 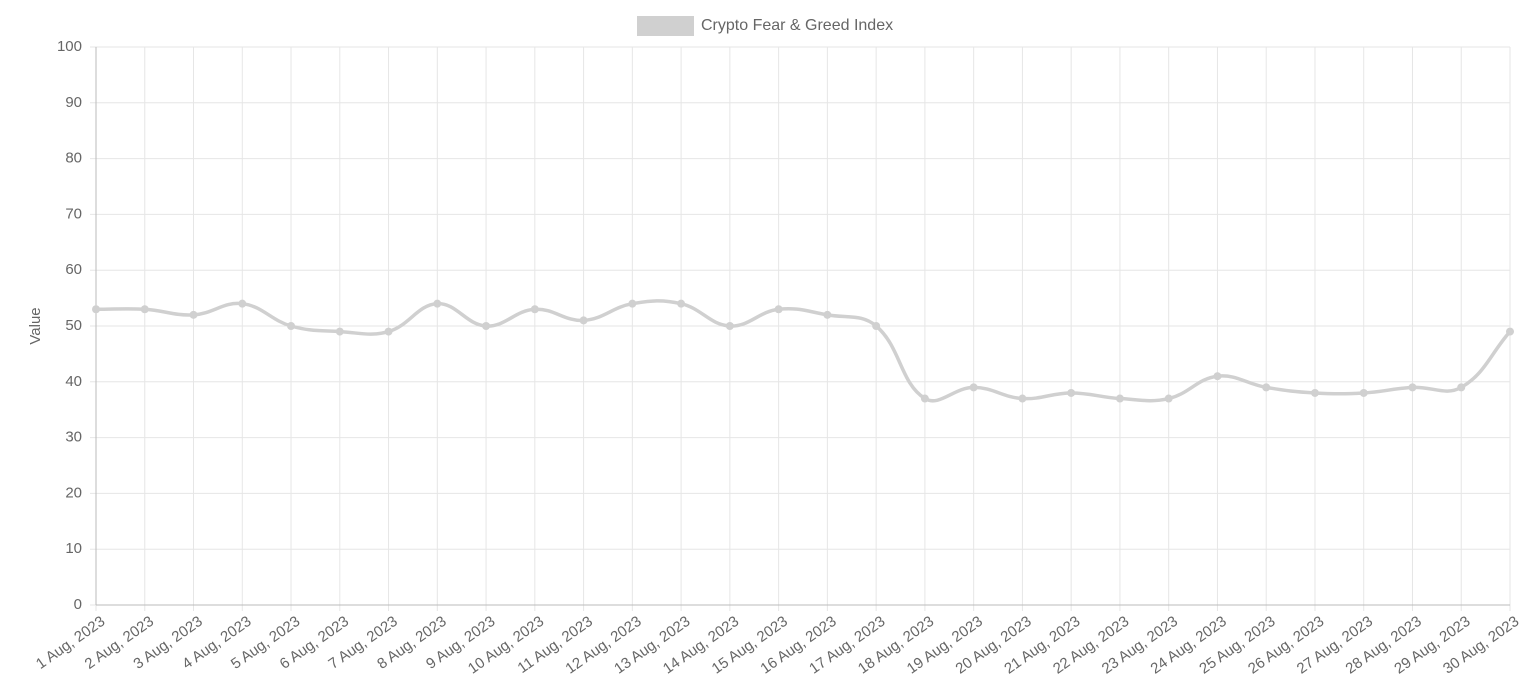 I want to click on y-axis-title: Value, so click(x=35, y=325).